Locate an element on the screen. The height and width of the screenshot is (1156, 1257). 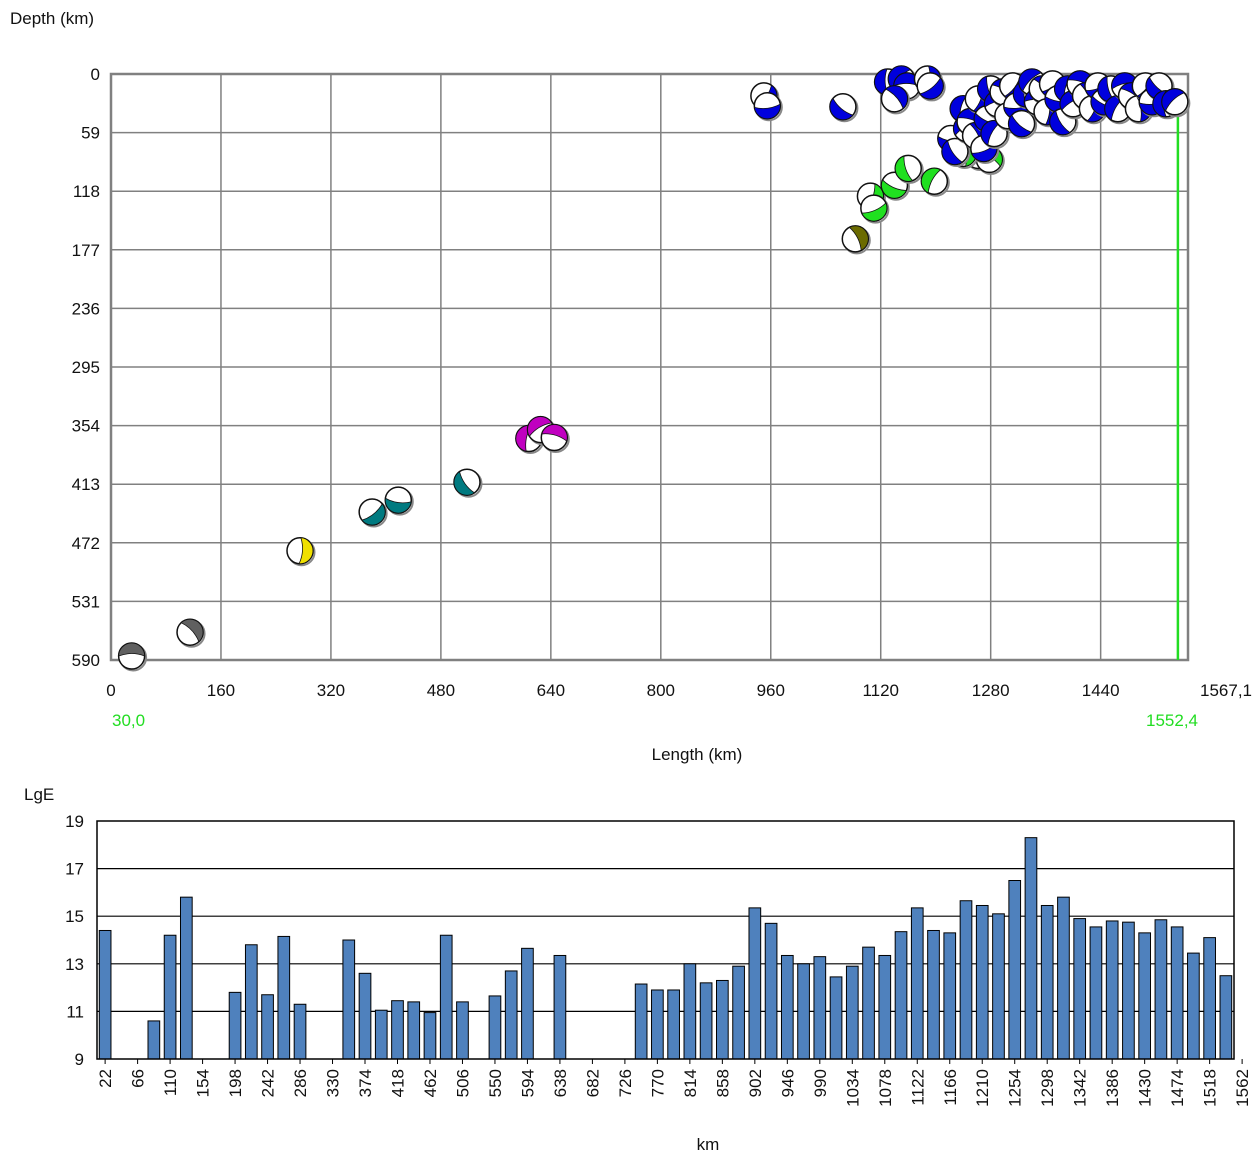
bottom-x-tick: 1430 is located at coordinates (1145, 1088).